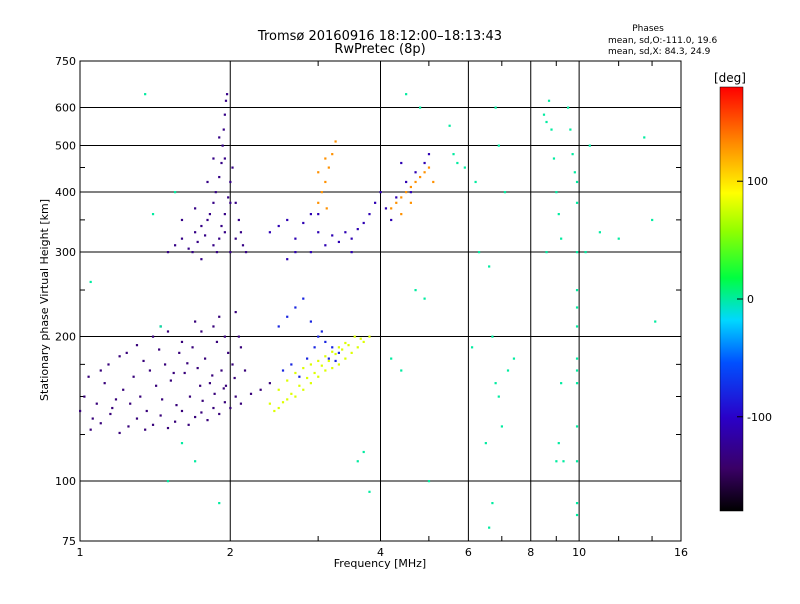  I want to click on phase-stats-title: Phases, so click(648, 29).